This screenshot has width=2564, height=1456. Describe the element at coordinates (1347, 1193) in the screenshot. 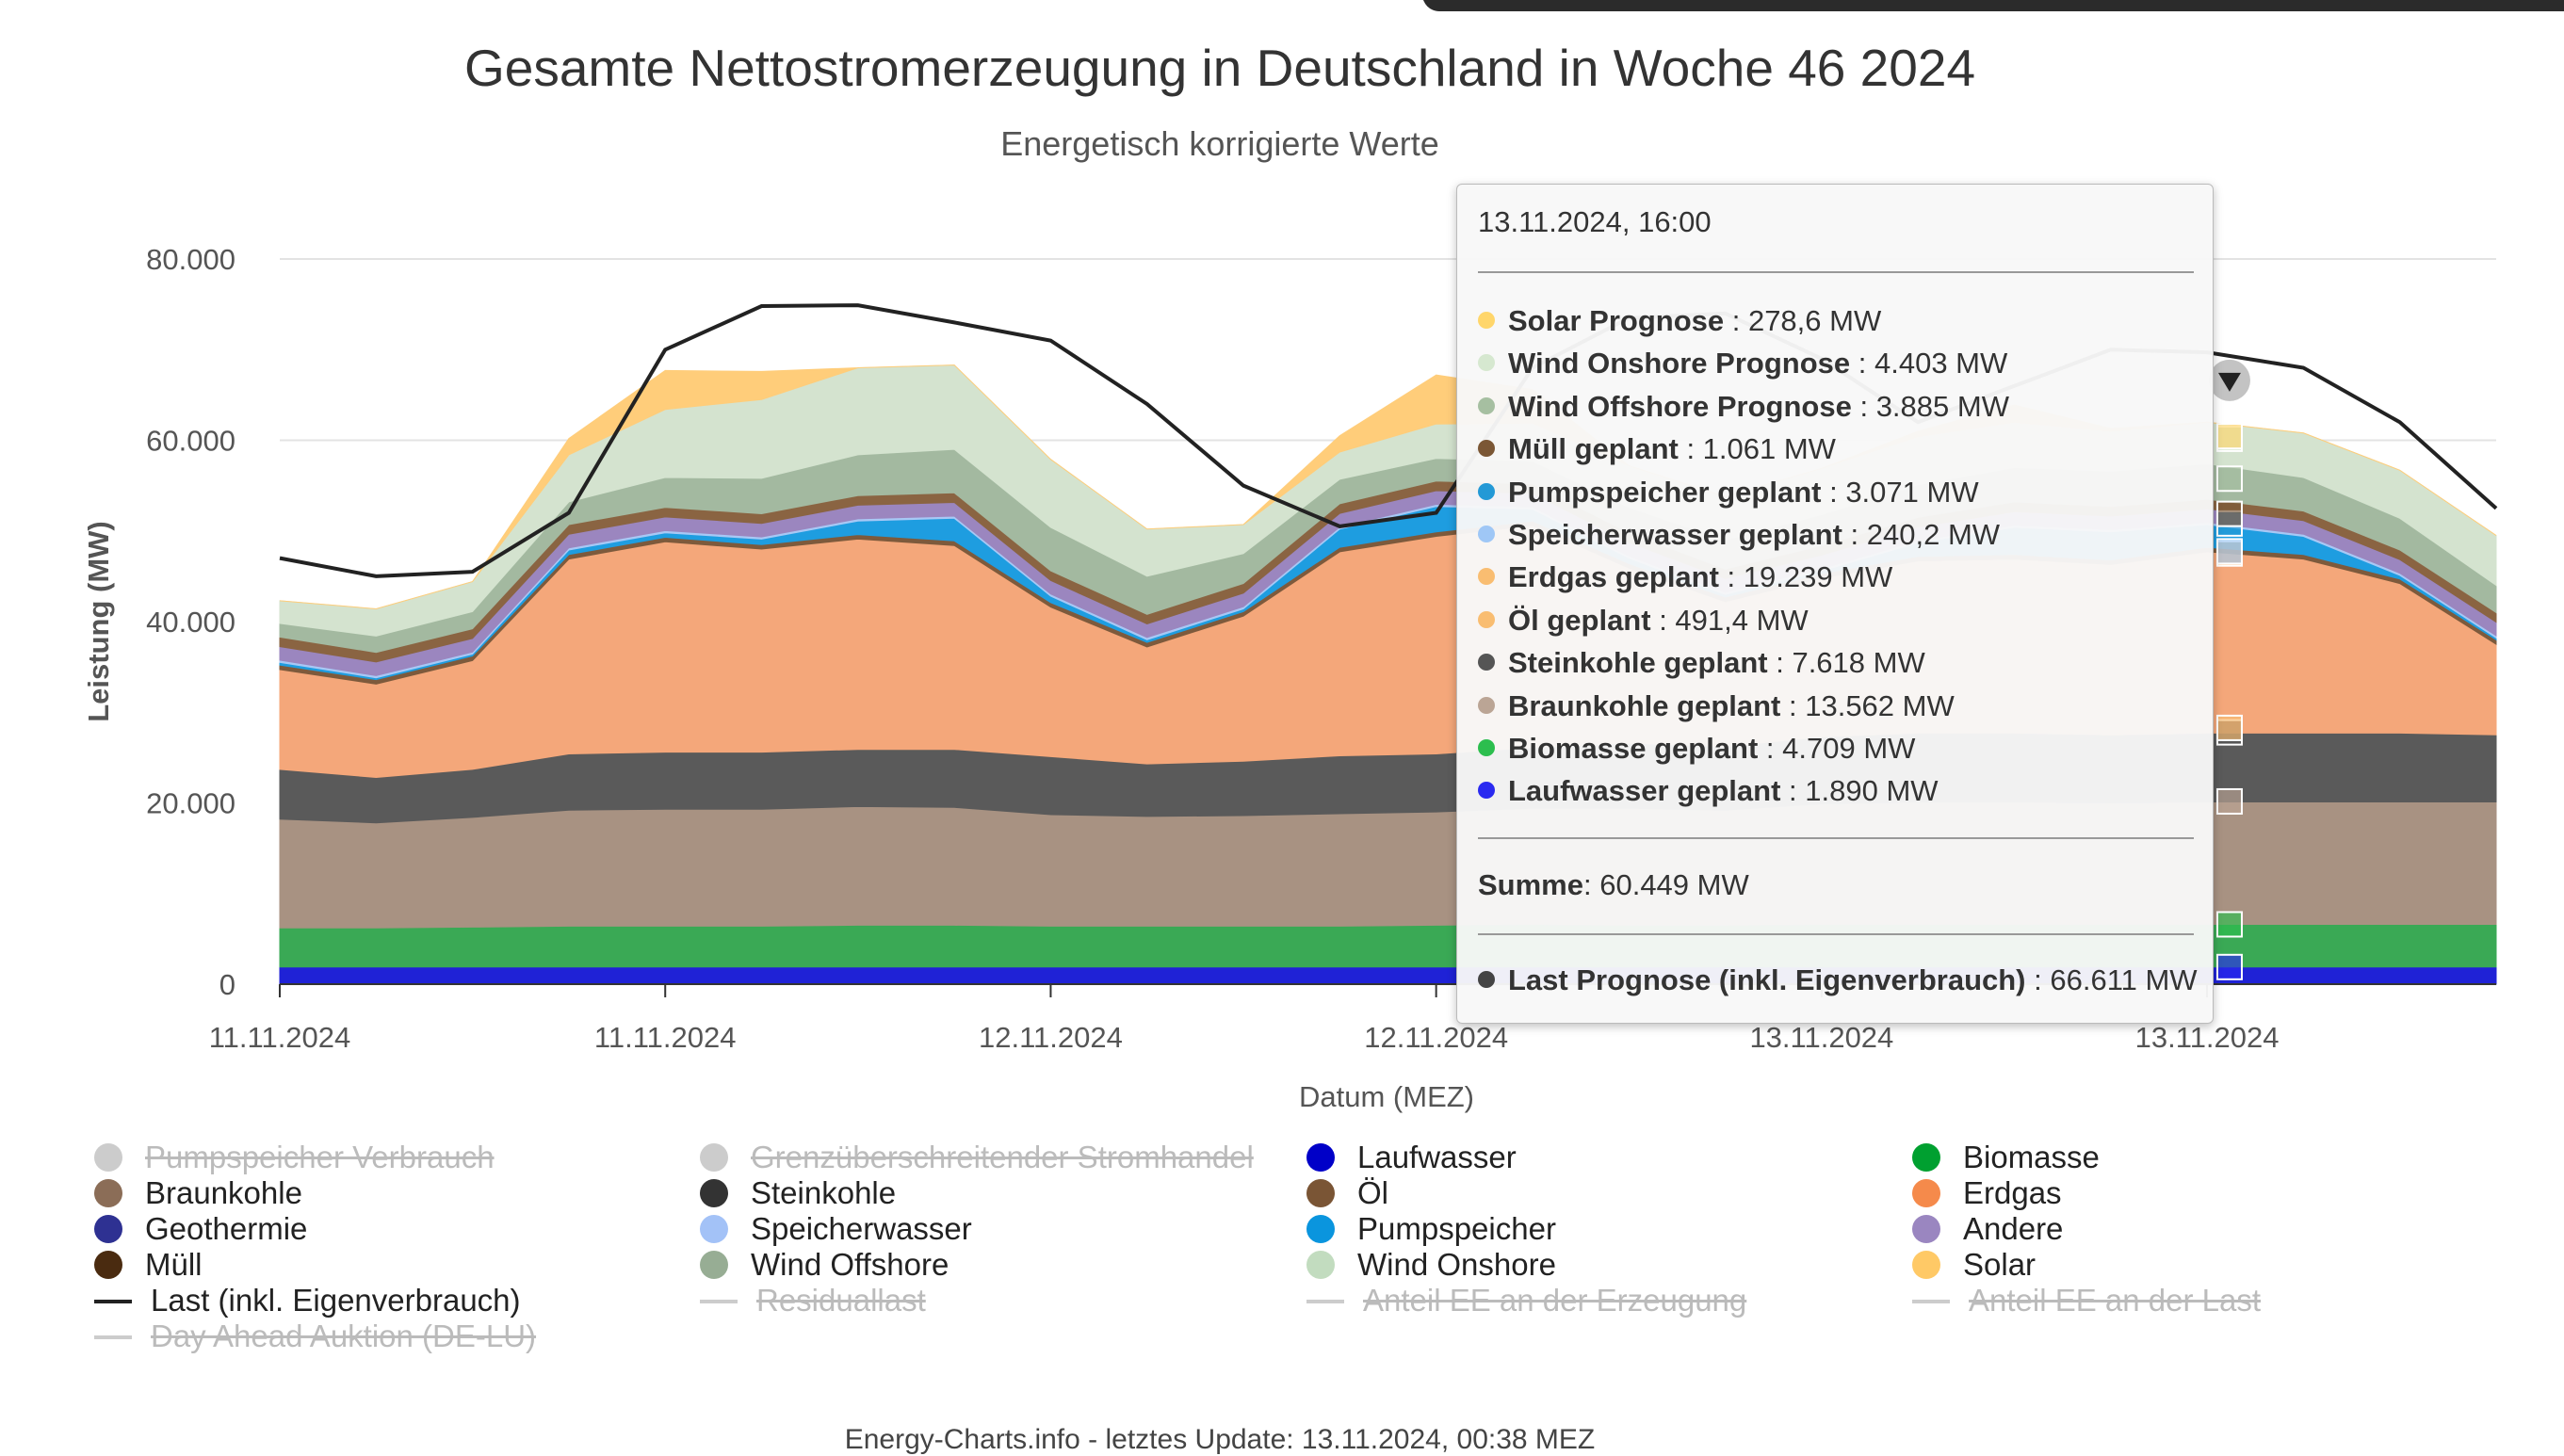

I see `legend-item-öl: Öl` at that location.